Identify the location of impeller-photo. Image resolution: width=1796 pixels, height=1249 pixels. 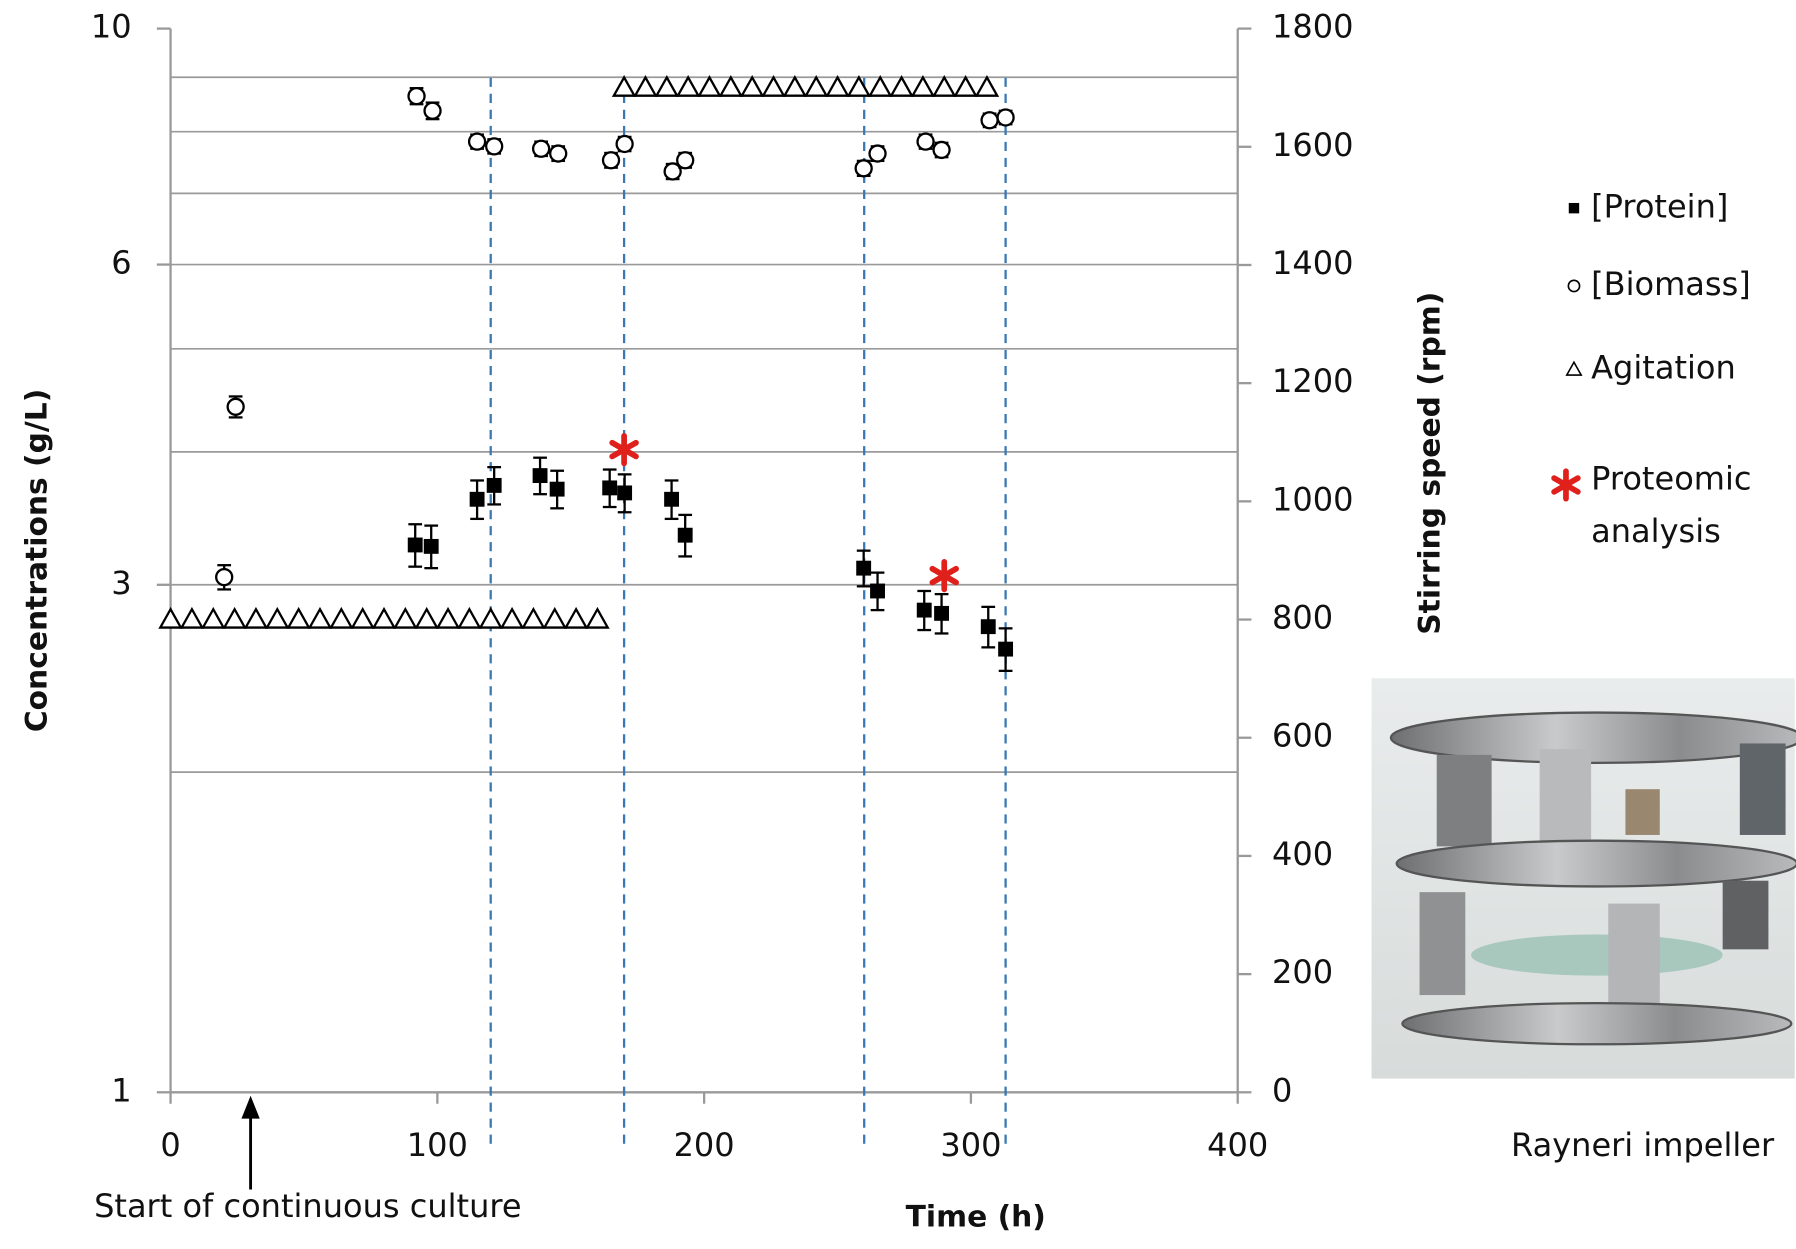
(1583, 878).